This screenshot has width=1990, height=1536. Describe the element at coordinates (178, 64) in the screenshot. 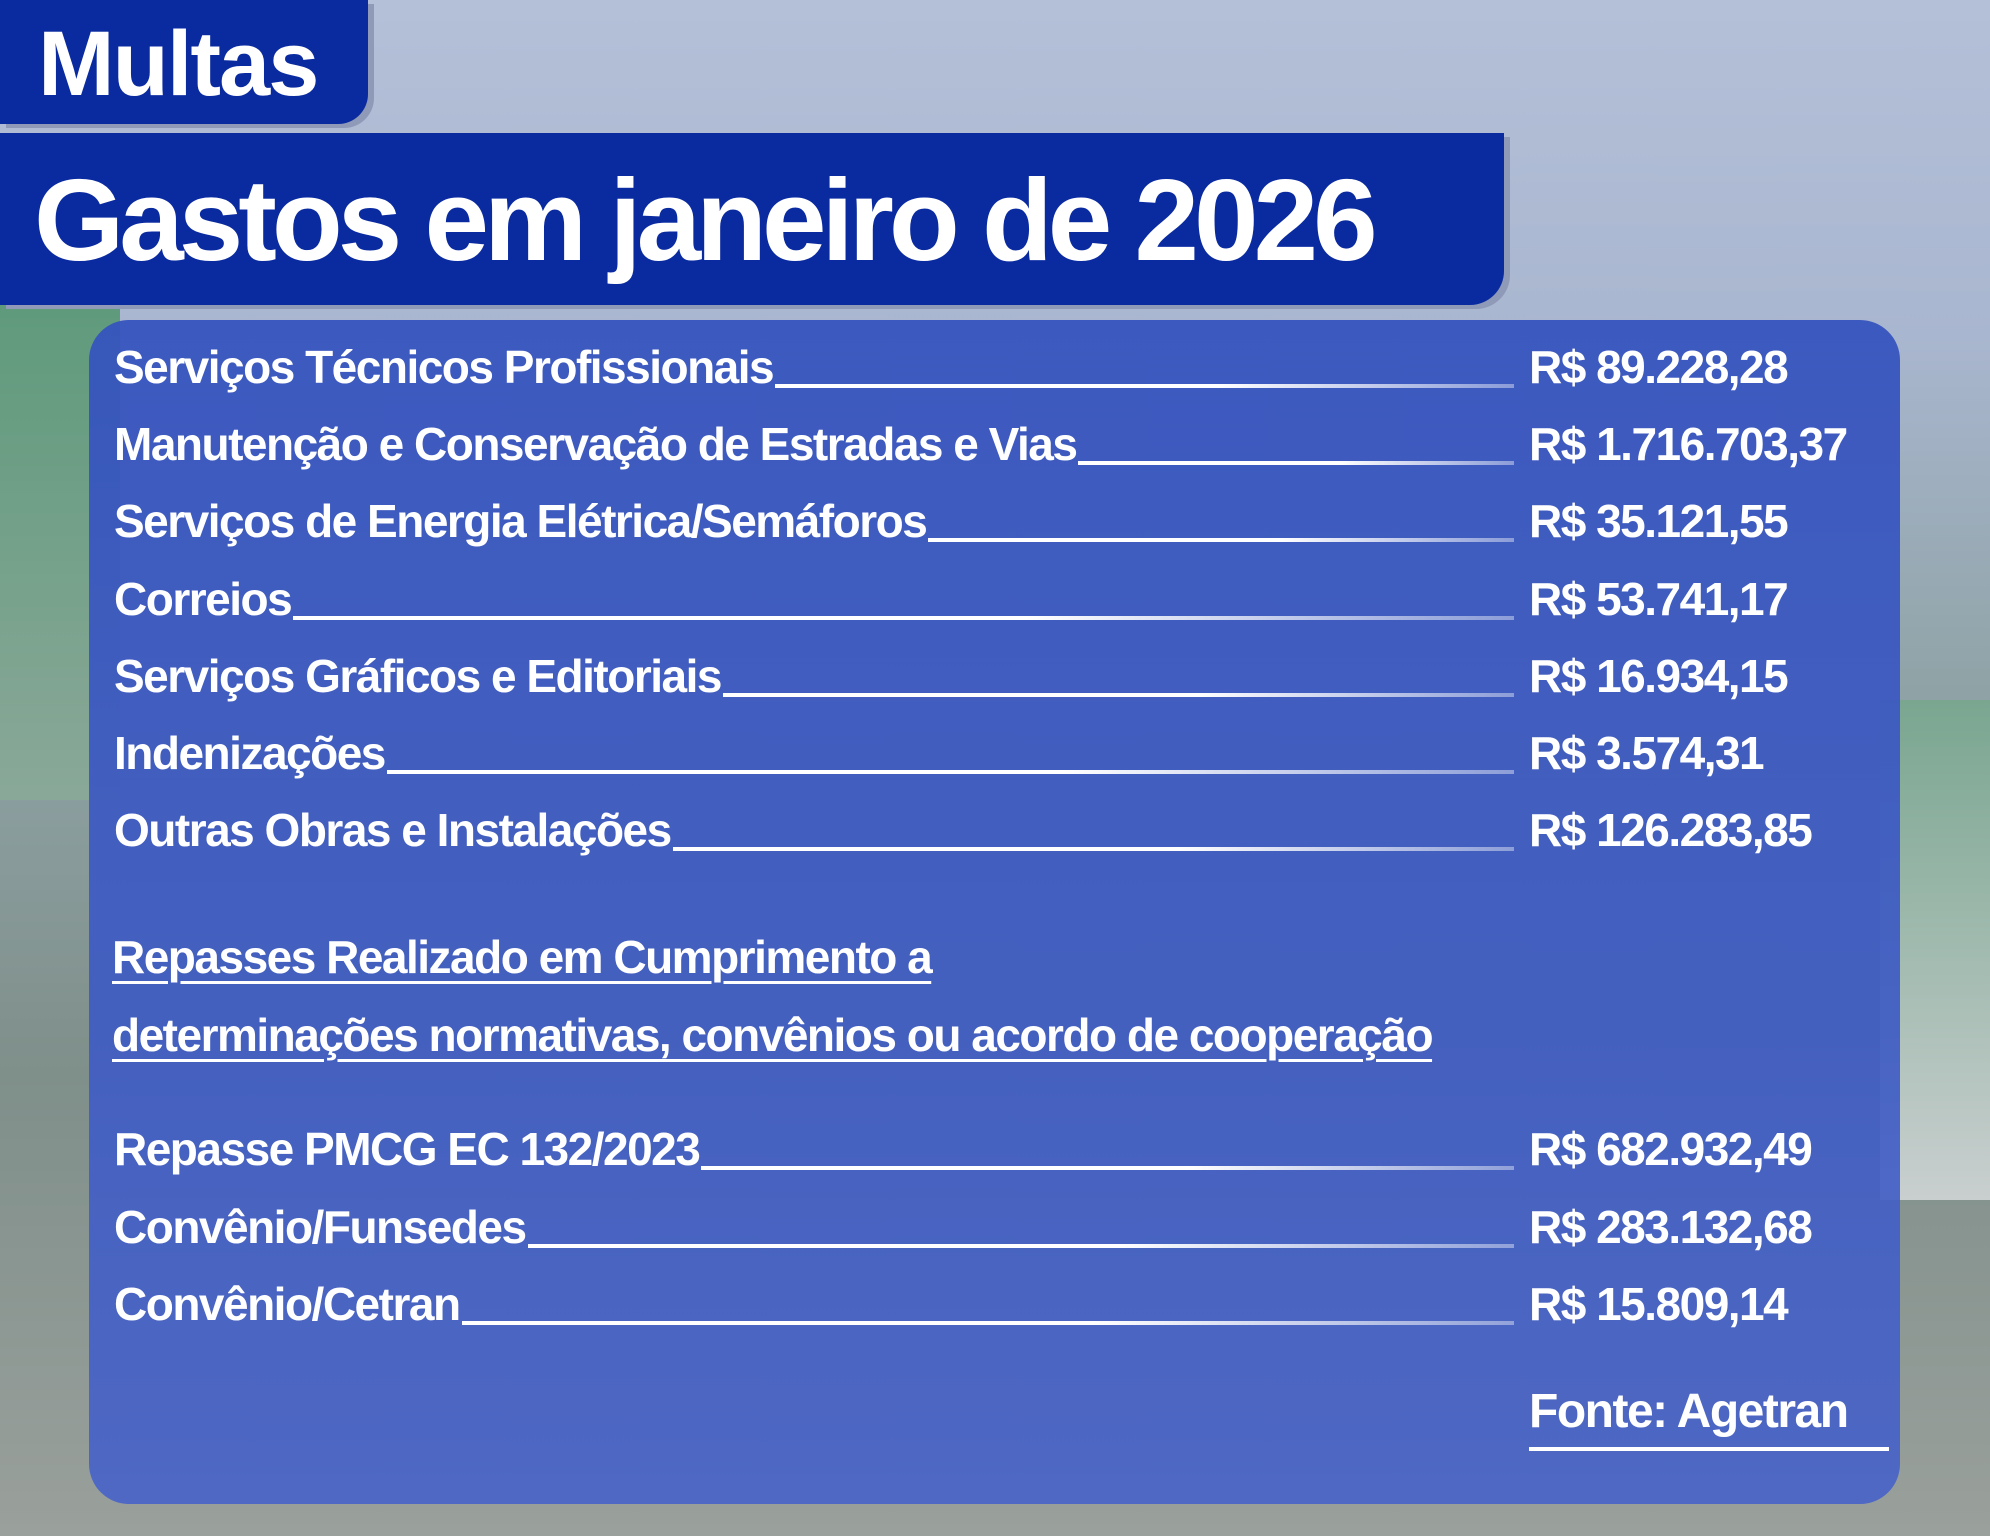

I see `category-label: Multas` at that location.